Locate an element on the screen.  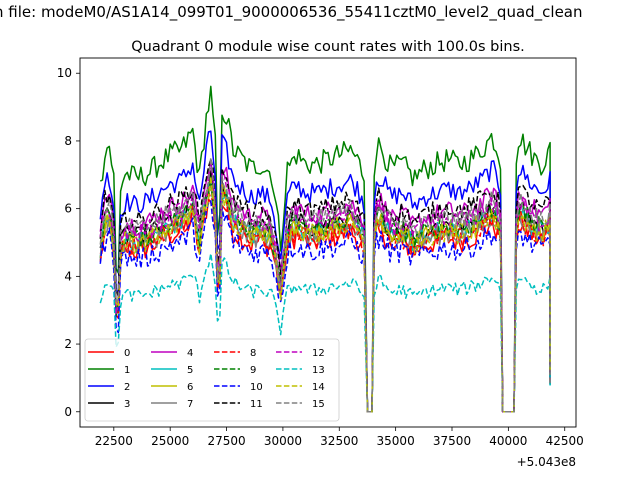
legend-label-1: 1 is located at coordinates (127, 370).